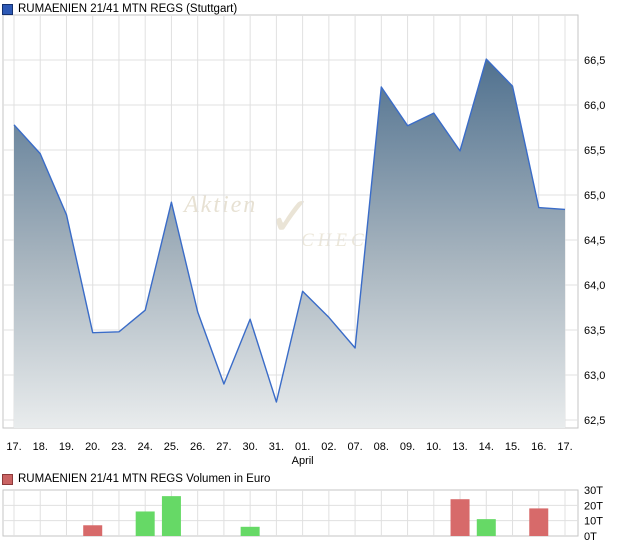 Image resolution: width=620 pixels, height=546 pixels. What do you see at coordinates (594, 376) in the screenshot?
I see `price-y-tick-label: 63,0` at bounding box center [594, 376].